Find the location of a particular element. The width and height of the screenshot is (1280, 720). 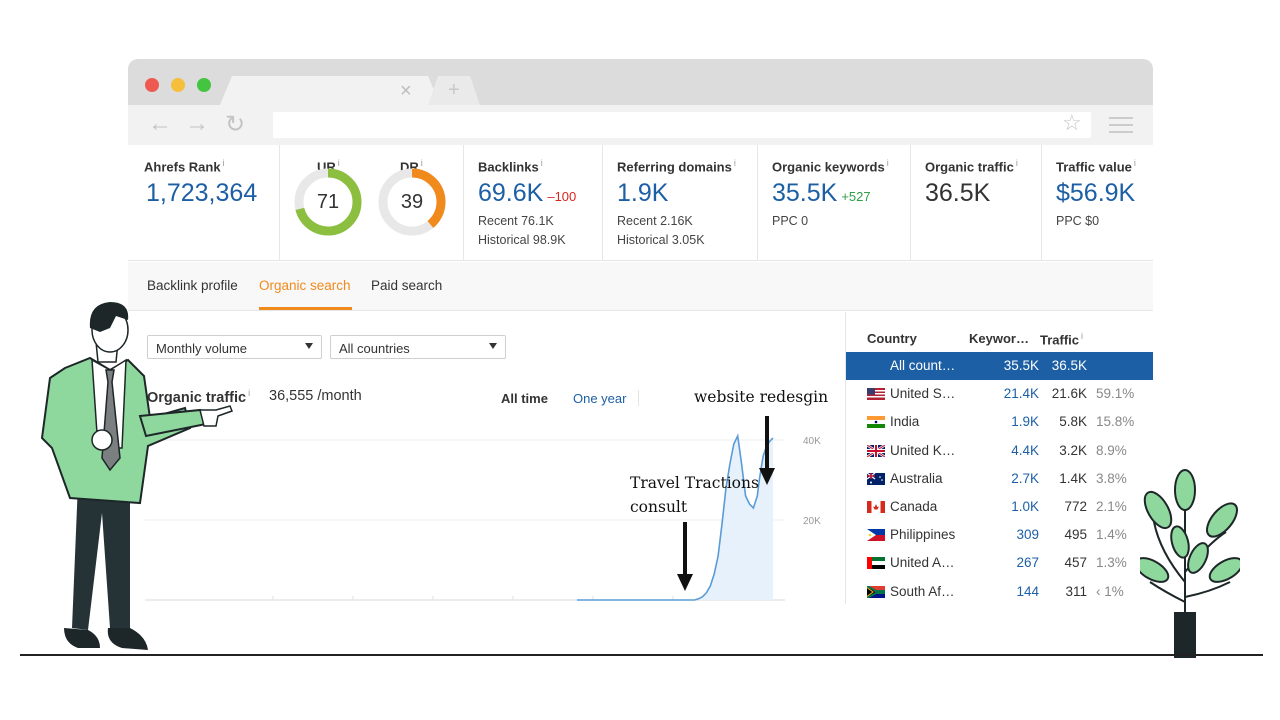

table-row: United S… 21.4K 21.6K 59.1% is located at coordinates (999, 394).